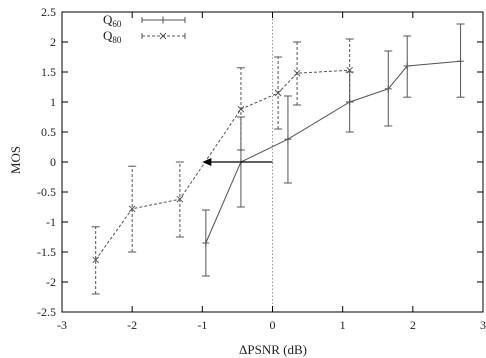 The width and height of the screenshot is (486, 358). I want to click on legend-label: Q60, so click(112, 20).